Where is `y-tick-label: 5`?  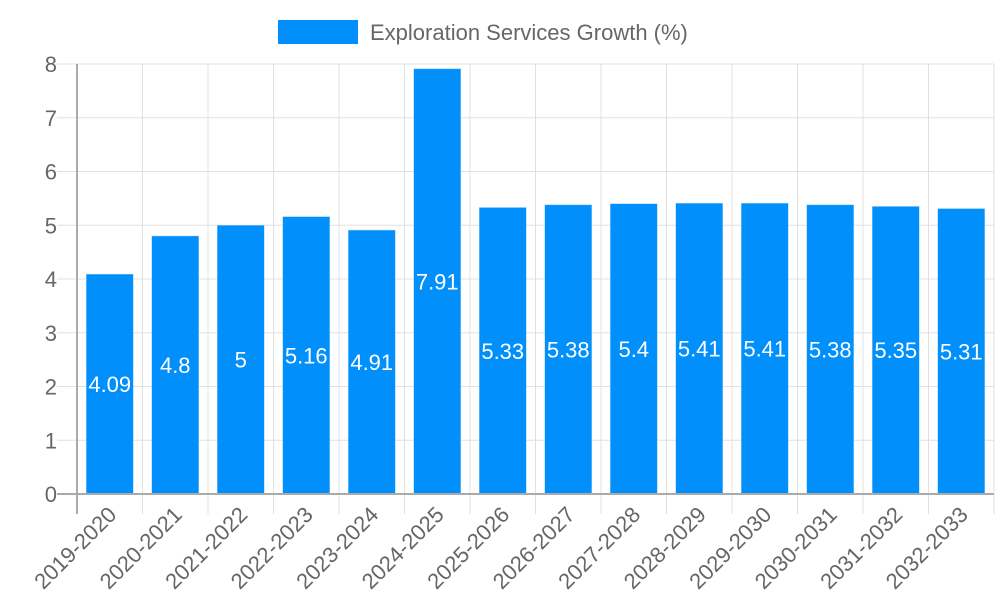 y-tick-label: 5 is located at coordinates (51, 225).